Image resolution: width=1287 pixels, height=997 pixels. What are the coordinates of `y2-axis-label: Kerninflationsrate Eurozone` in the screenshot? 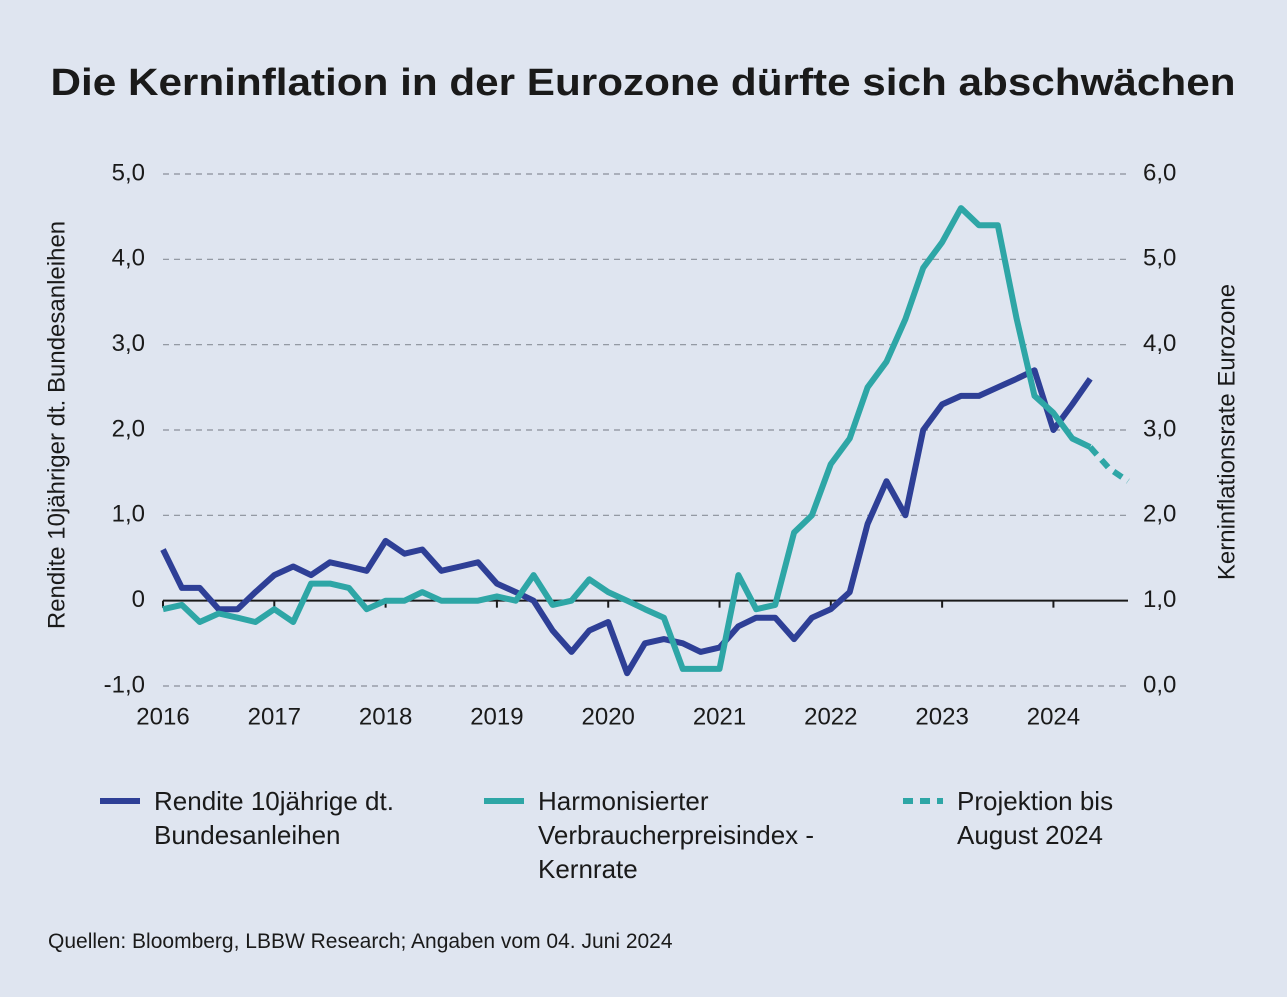 It's located at (1226, 432).